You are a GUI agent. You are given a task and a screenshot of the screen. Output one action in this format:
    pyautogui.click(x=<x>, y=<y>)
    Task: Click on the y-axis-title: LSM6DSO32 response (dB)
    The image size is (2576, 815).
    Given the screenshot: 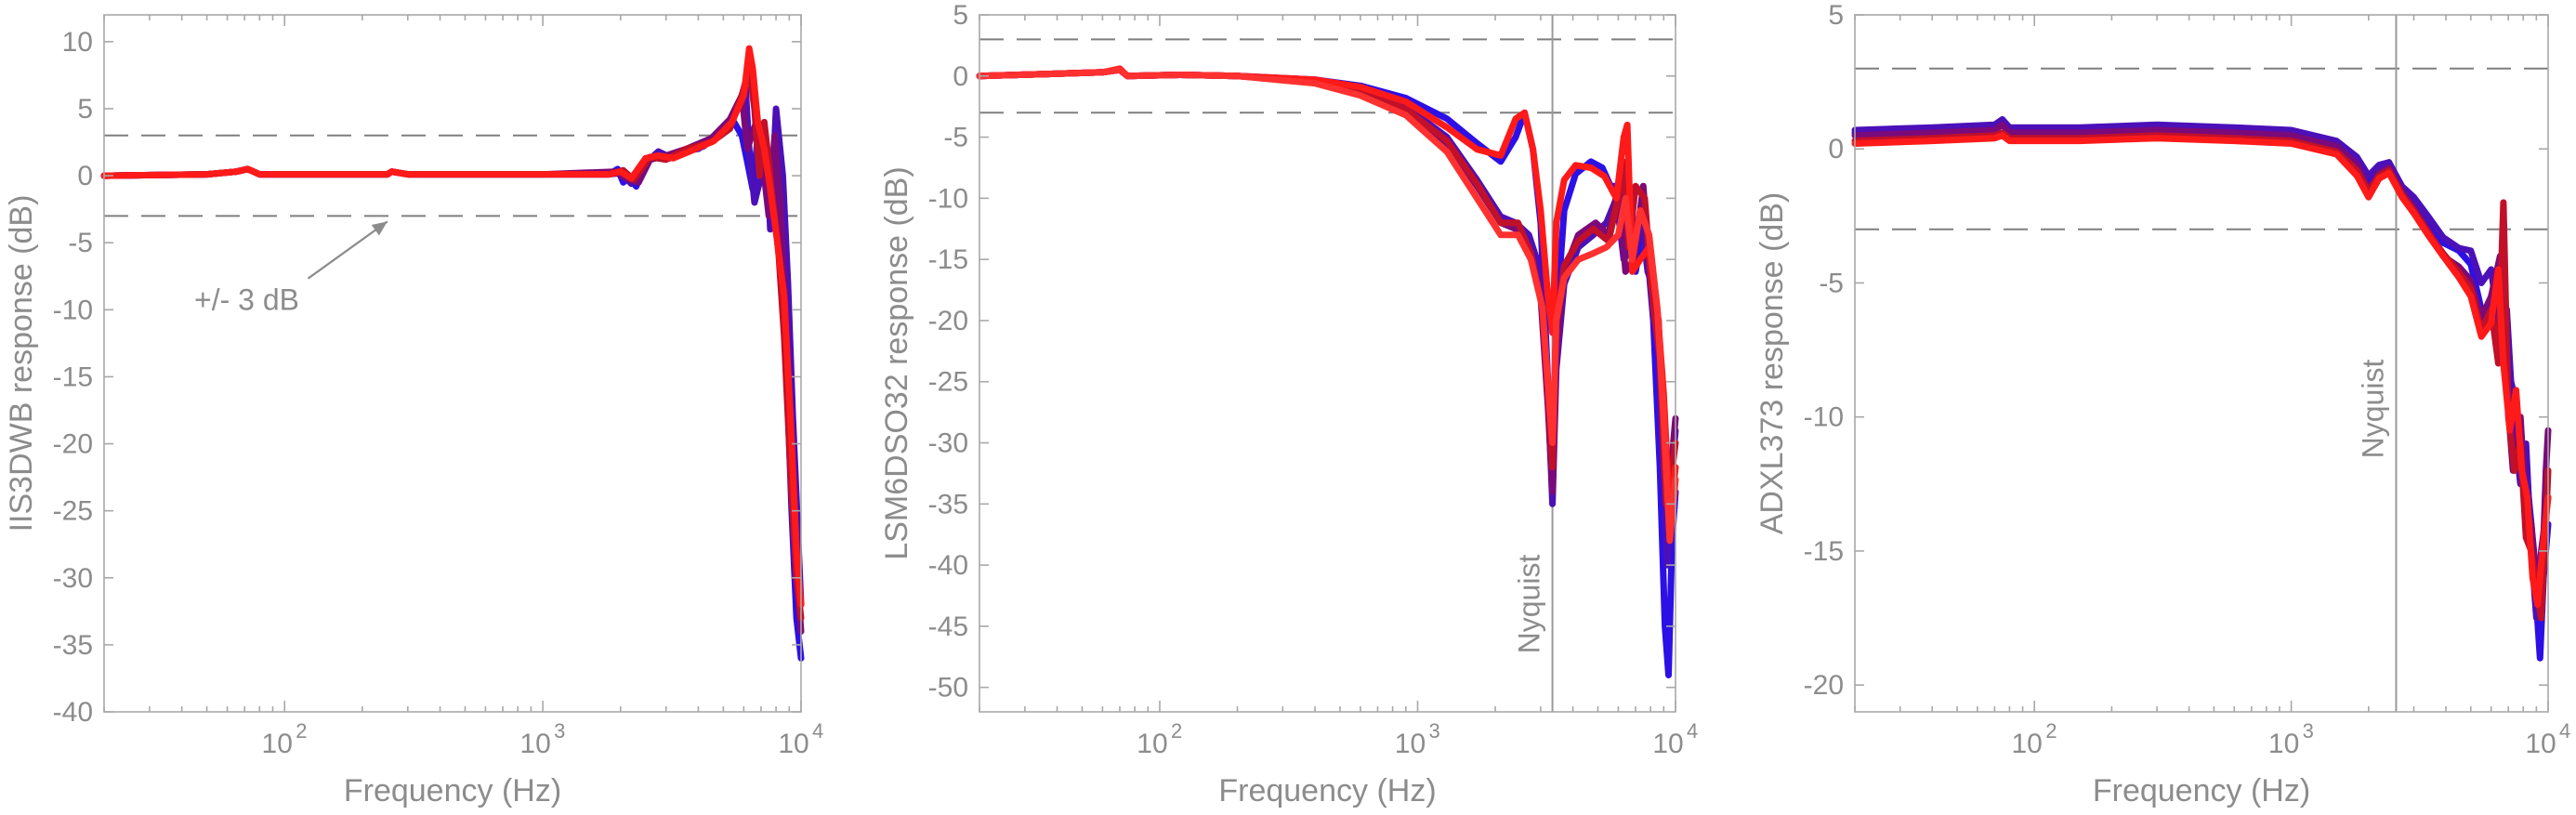 What is the action you would take?
    pyautogui.click(x=896, y=362)
    